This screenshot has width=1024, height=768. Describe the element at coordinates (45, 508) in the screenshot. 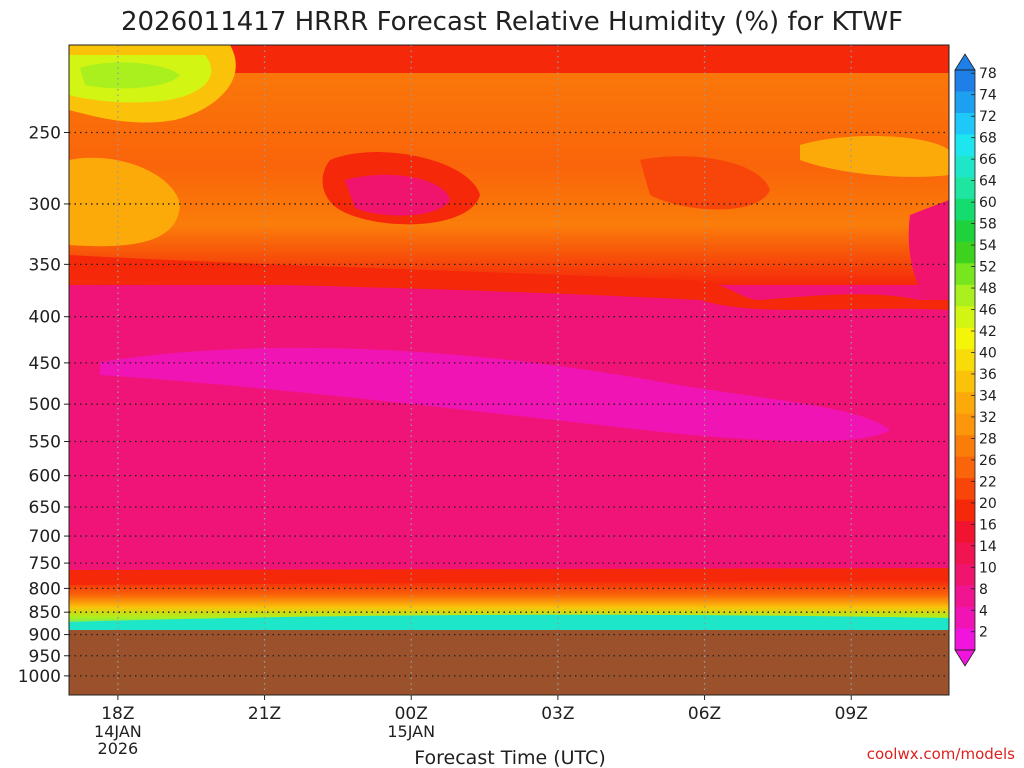

I see `y-tick-label: 650` at that location.